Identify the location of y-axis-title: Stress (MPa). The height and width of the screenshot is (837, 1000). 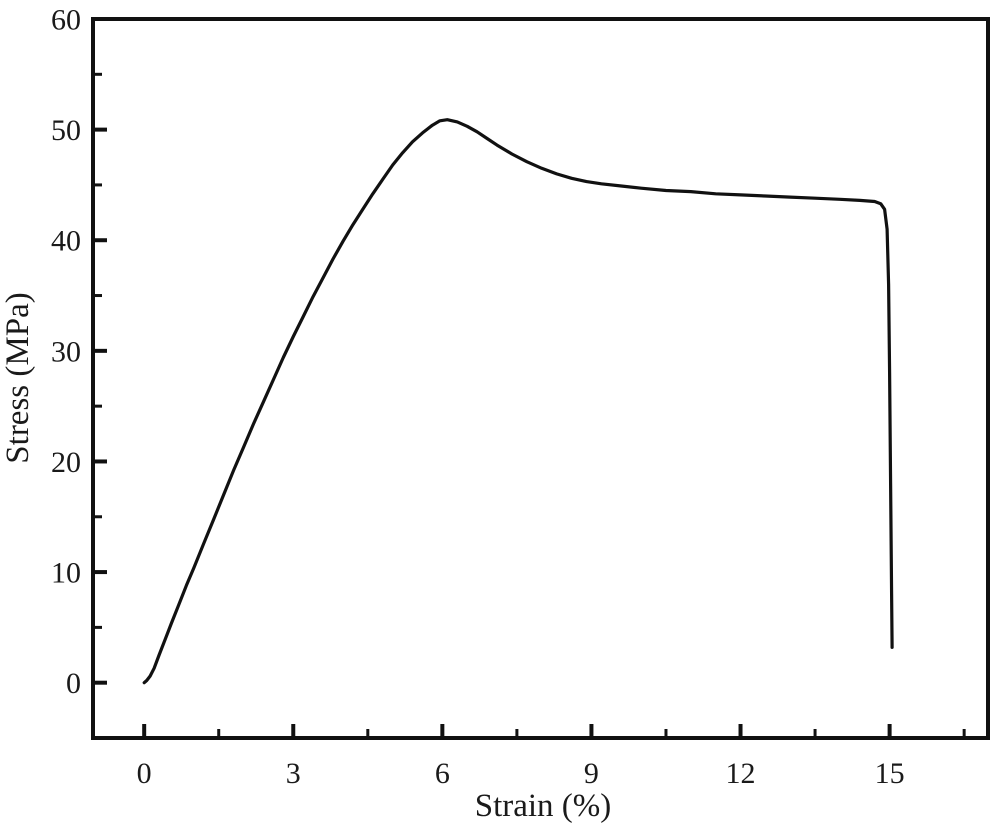
(18, 377).